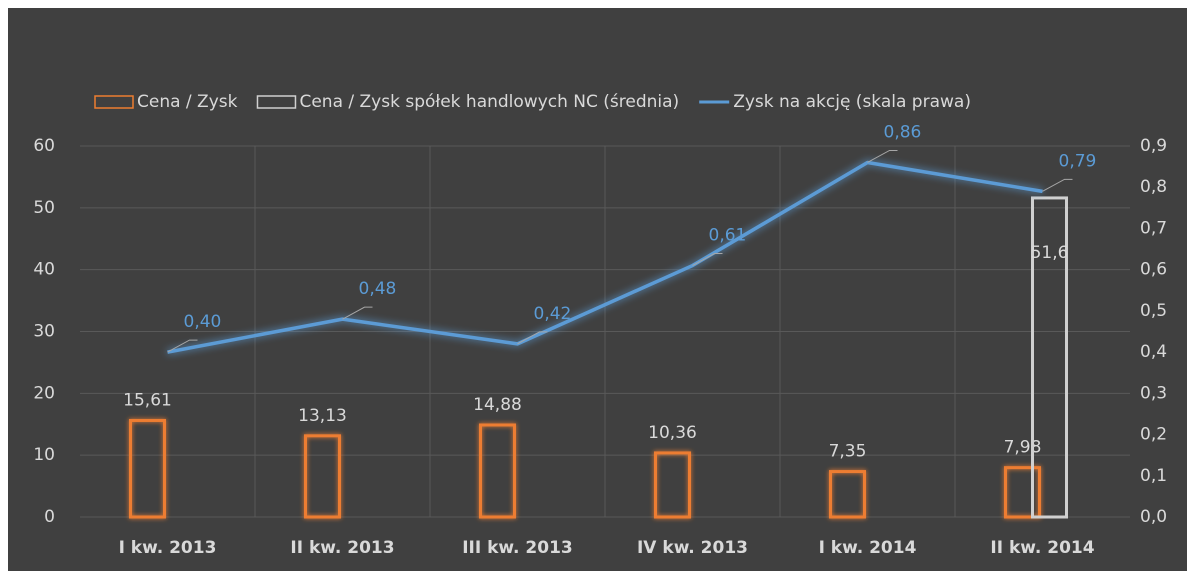 Image resolution: width=1187 pixels, height=571 pixels. Describe the element at coordinates (168, 548) in the screenshot. I see `x-tick-label: I kw. 2013` at that location.